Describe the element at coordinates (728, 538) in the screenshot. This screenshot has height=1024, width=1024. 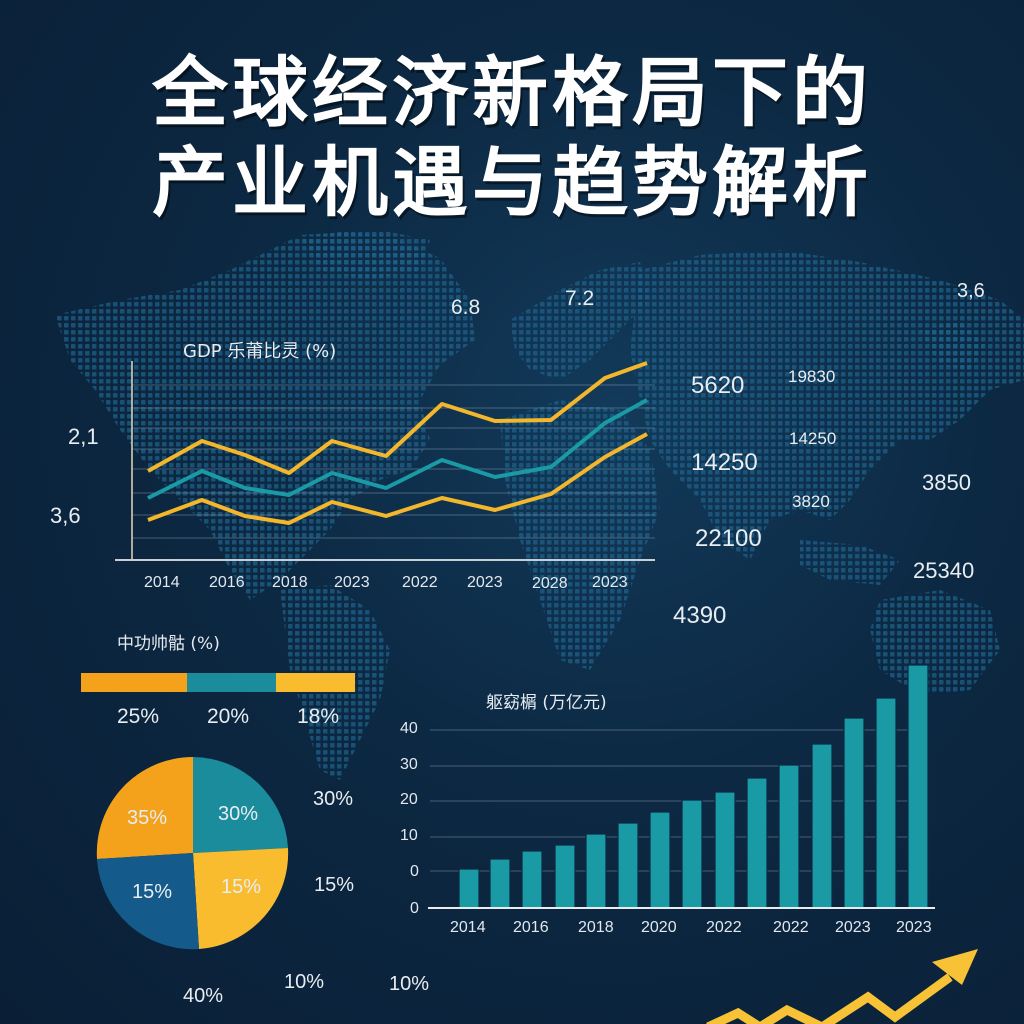
I see `map-value-22100: 22100` at that location.